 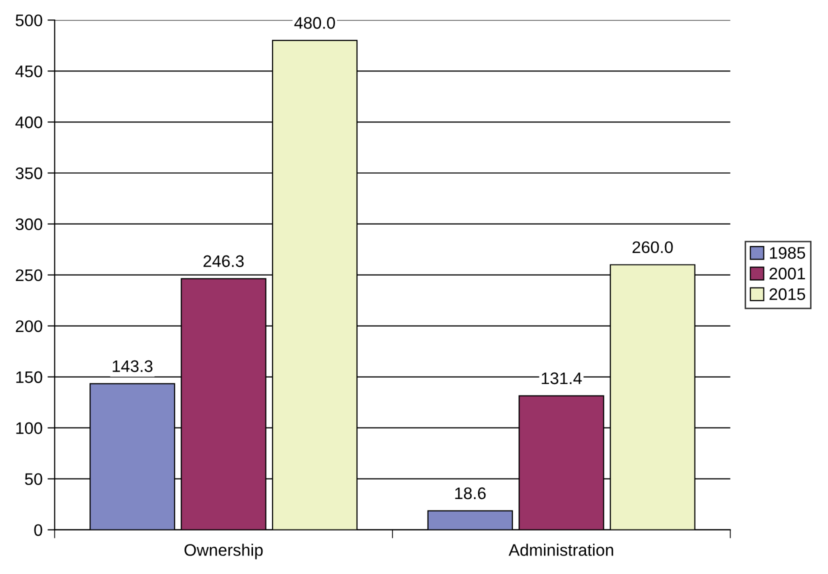 I want to click on x-tick-label: Administration, so click(x=561, y=550).